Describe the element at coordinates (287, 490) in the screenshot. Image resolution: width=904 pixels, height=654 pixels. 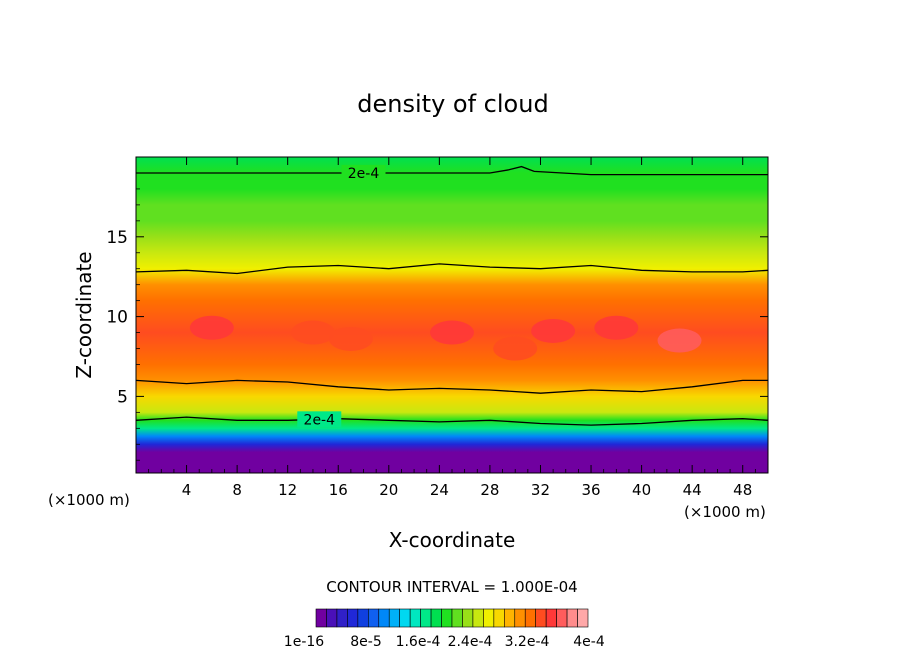
I see `x-tick-label-2: 12` at that location.